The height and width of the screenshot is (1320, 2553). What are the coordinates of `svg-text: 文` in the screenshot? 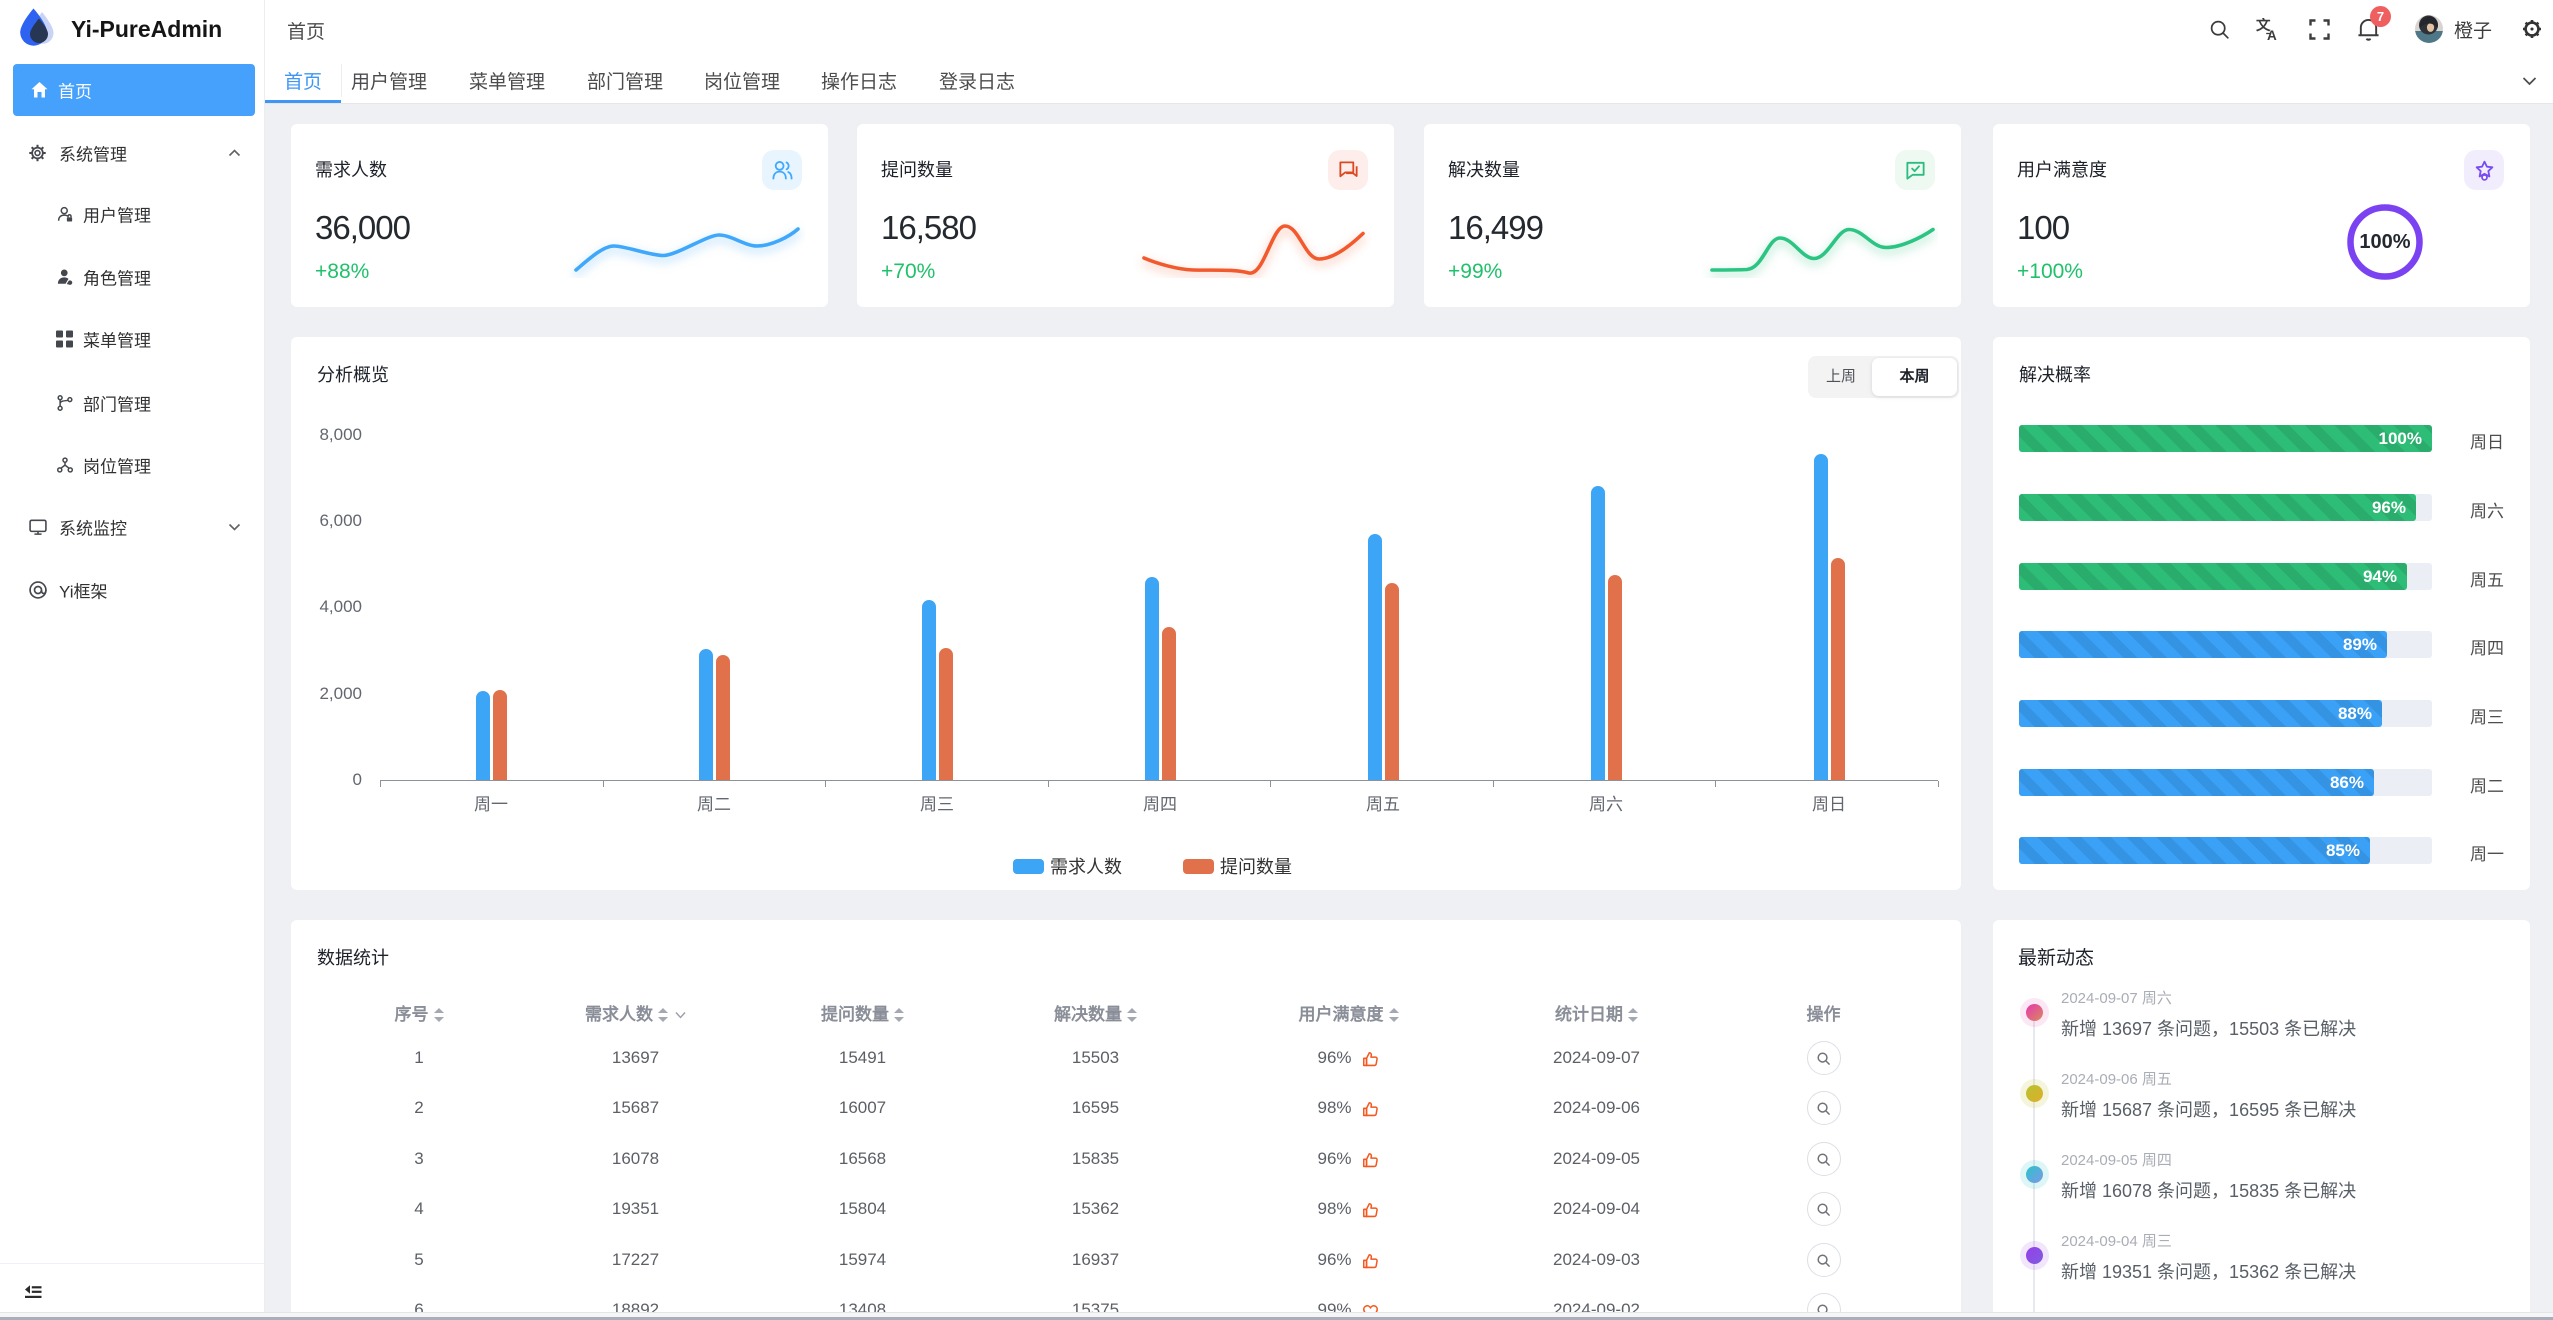 It's located at (2263, 26).